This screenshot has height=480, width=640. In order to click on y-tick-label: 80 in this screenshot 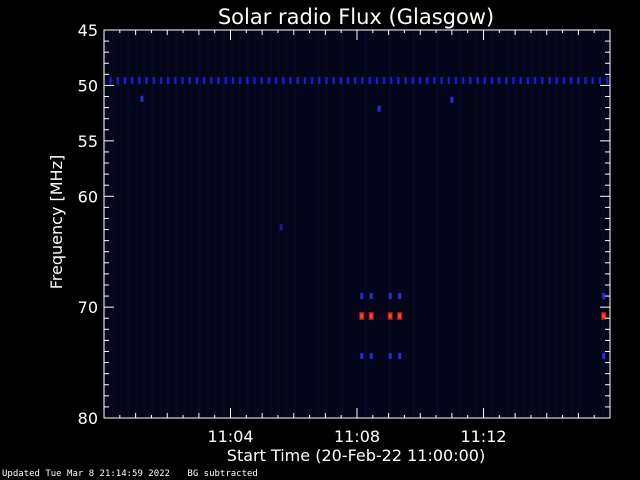, I will do `click(88, 418)`.